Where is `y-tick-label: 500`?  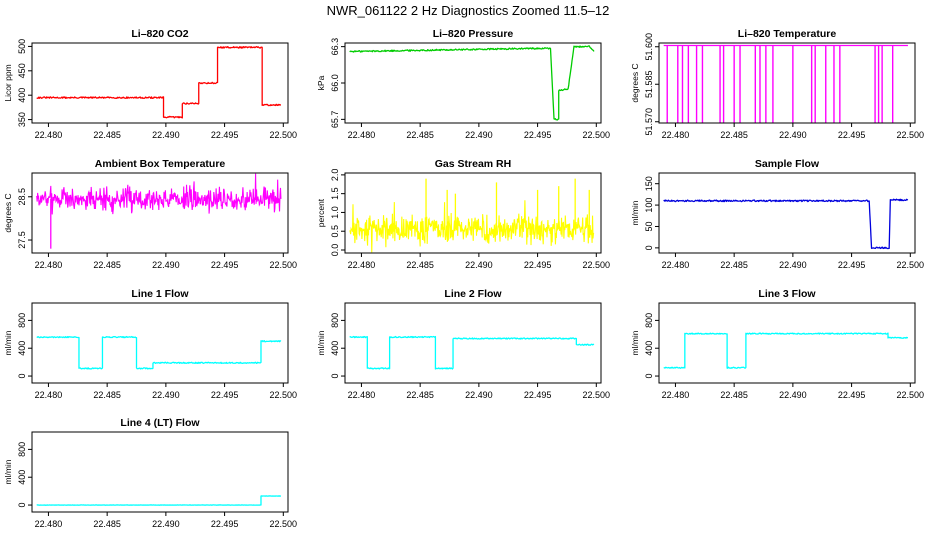
y-tick-label: 500 is located at coordinates (22, 46).